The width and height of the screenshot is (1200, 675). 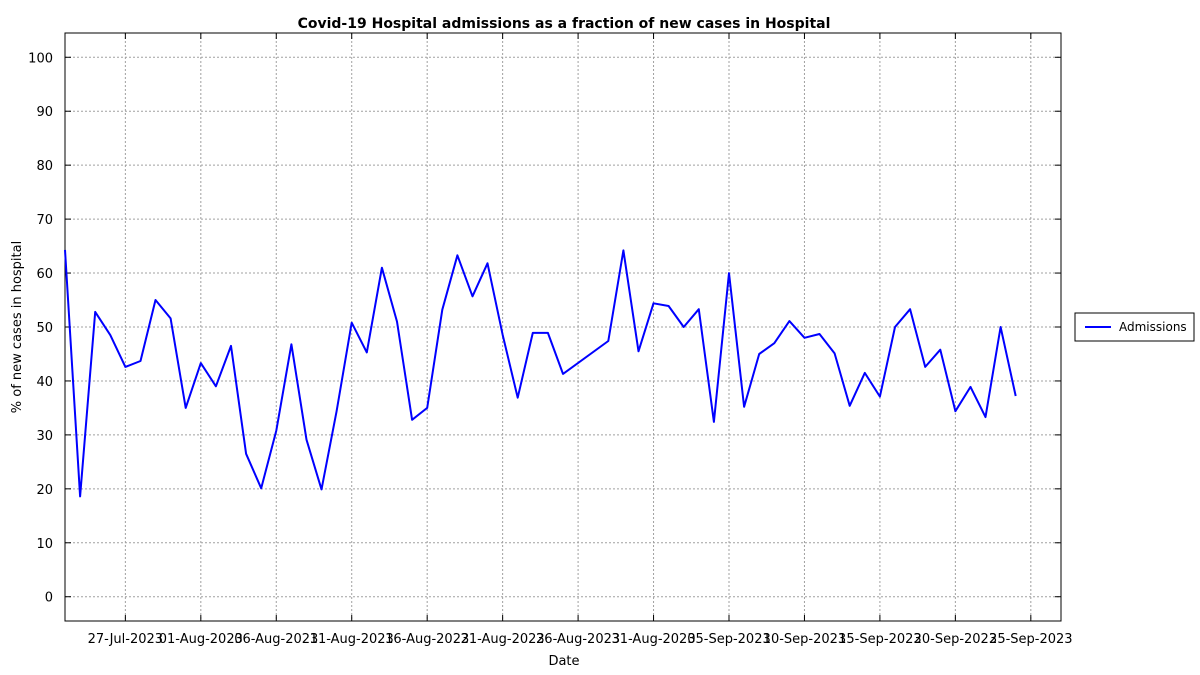 I want to click on x-tick-label: 16-Aug-2023, so click(x=427, y=639).